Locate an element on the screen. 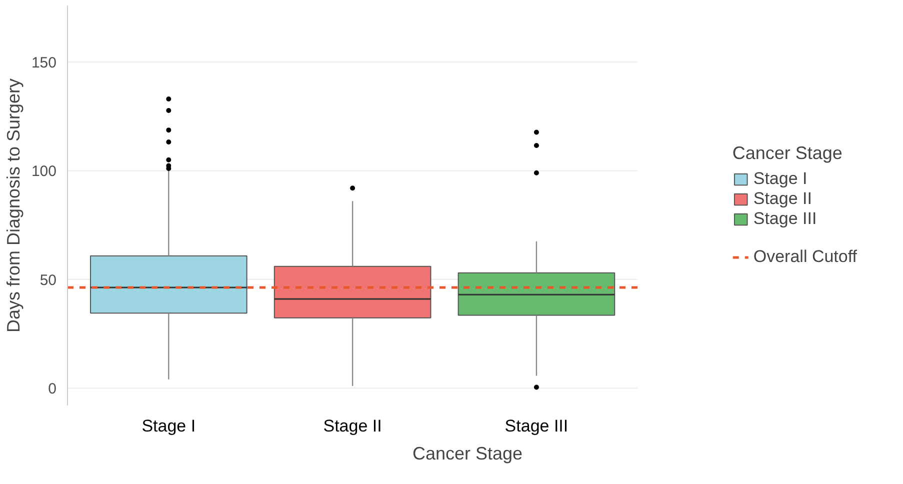 The image size is (903, 484). legend-label: Overall Cutoff is located at coordinates (805, 257).